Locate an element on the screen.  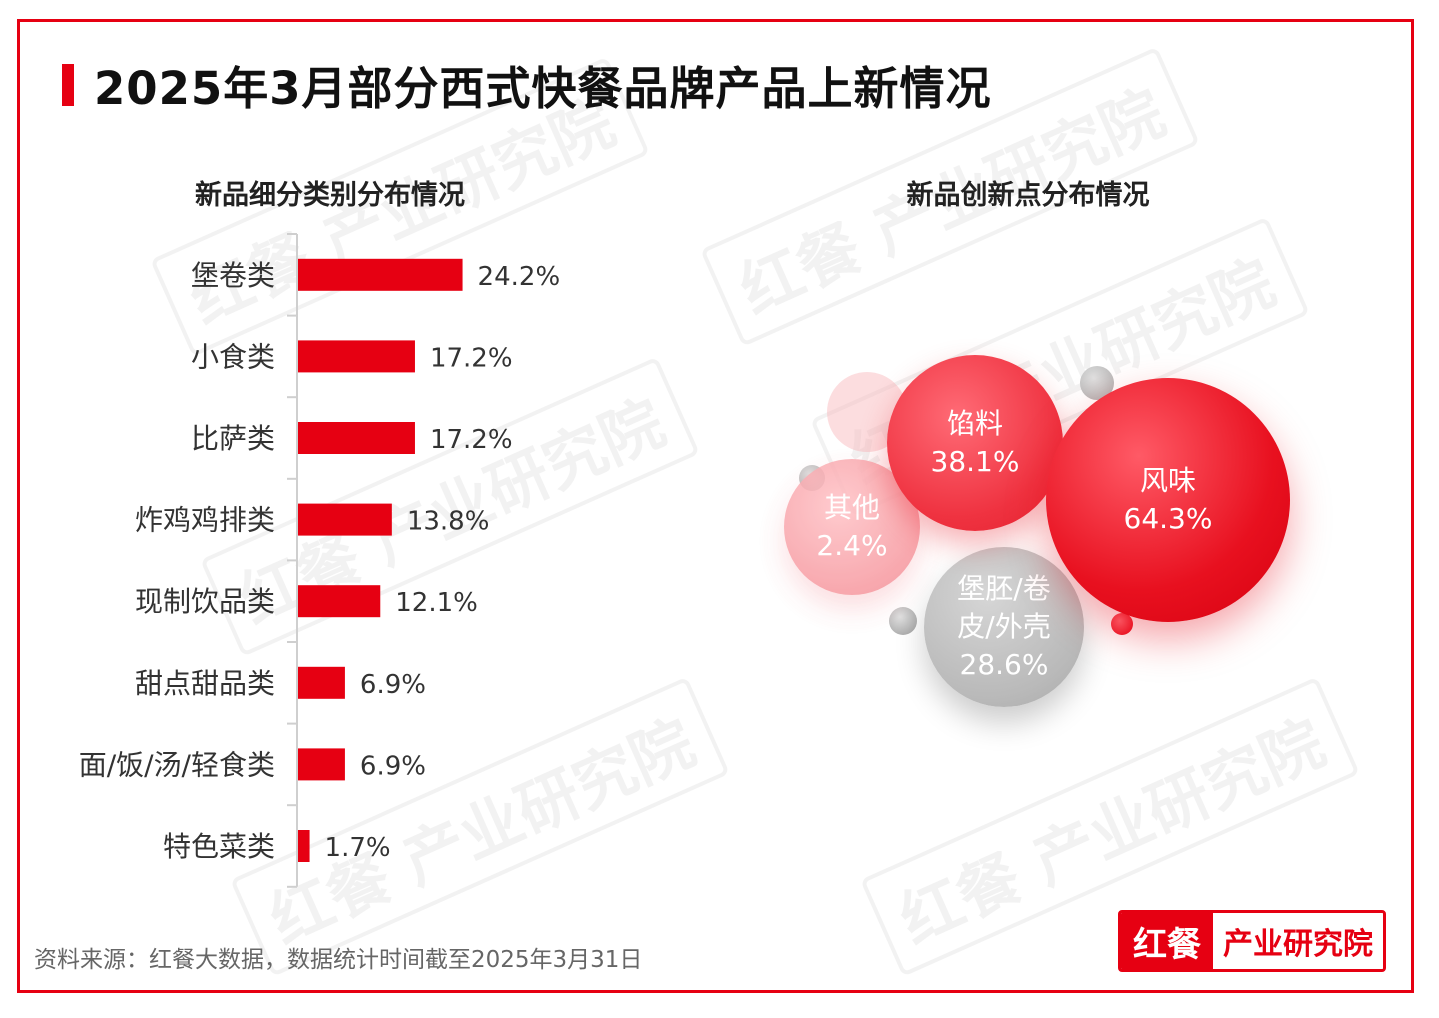
bubble-value: 64.3% is located at coordinates (1168, 518).